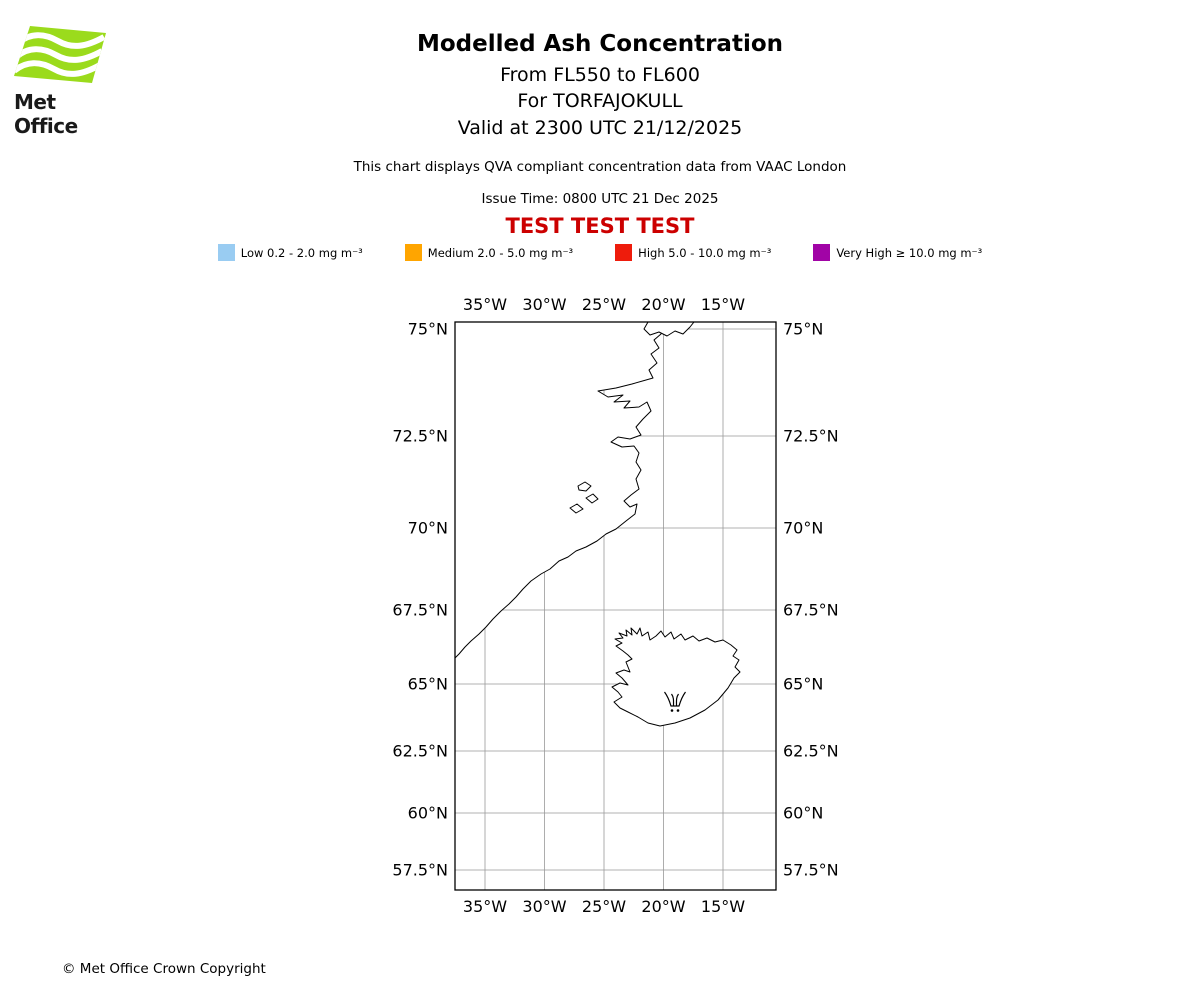 This screenshot has width=1200, height=1000. What do you see at coordinates (164, 969) in the screenshot?
I see `copyright-notice: © Met Office Crown Copyright` at bounding box center [164, 969].